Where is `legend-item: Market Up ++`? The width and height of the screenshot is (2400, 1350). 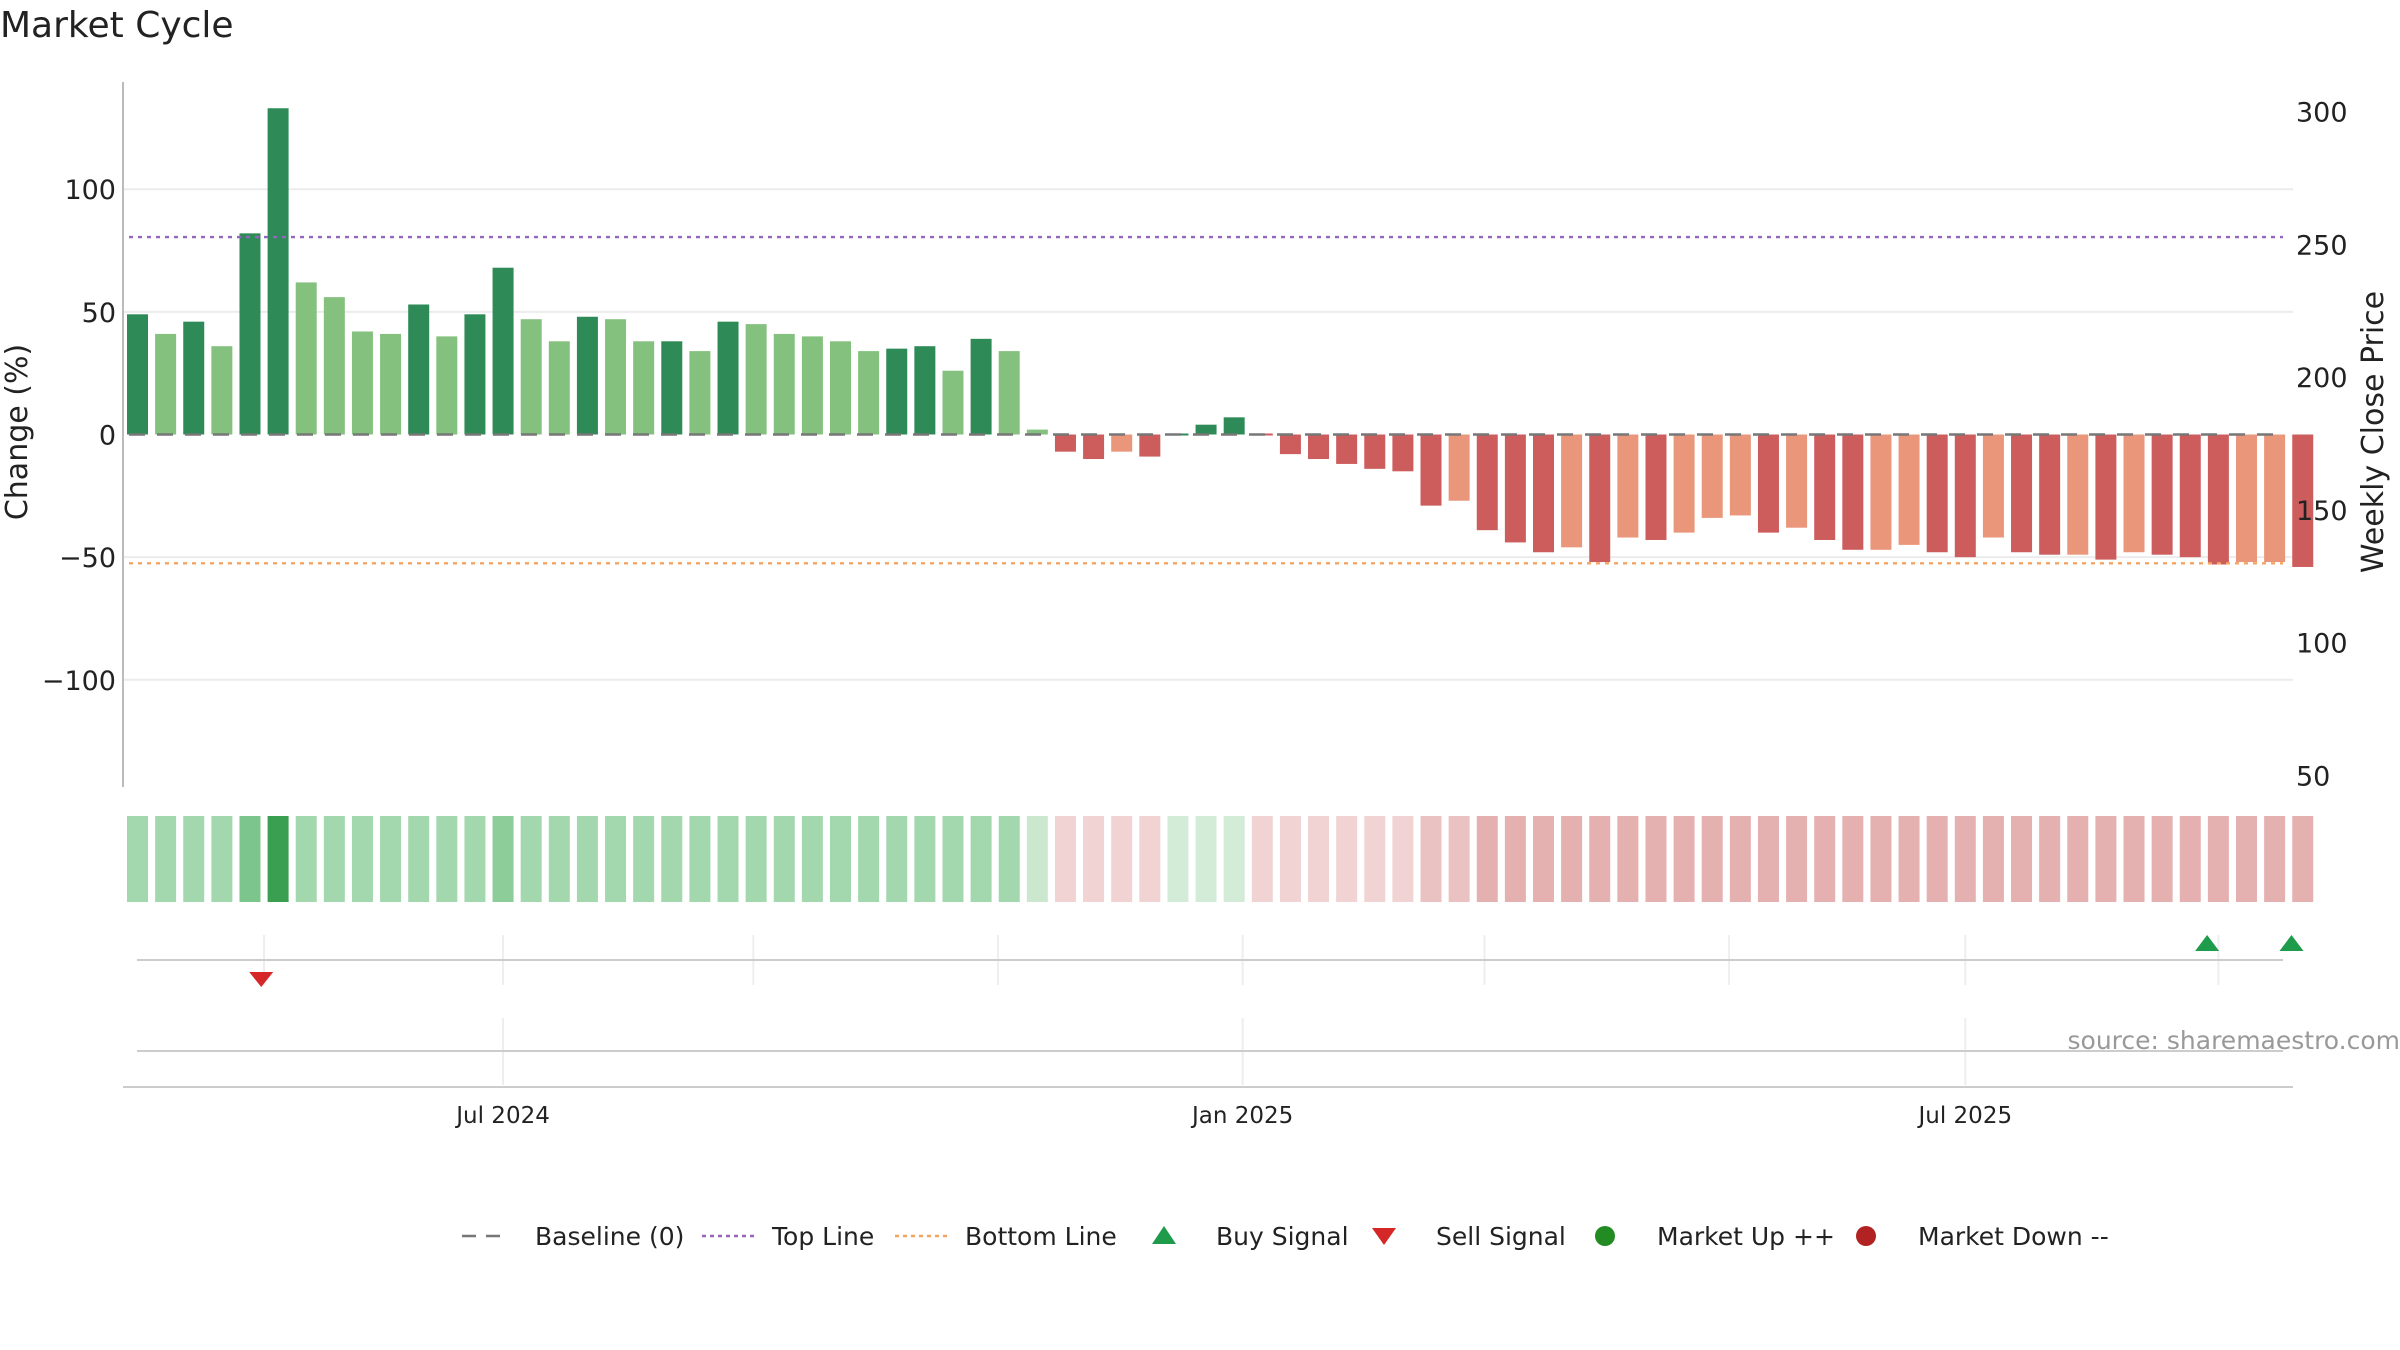
legend-item: Market Up ++ is located at coordinates (1715, 1236).